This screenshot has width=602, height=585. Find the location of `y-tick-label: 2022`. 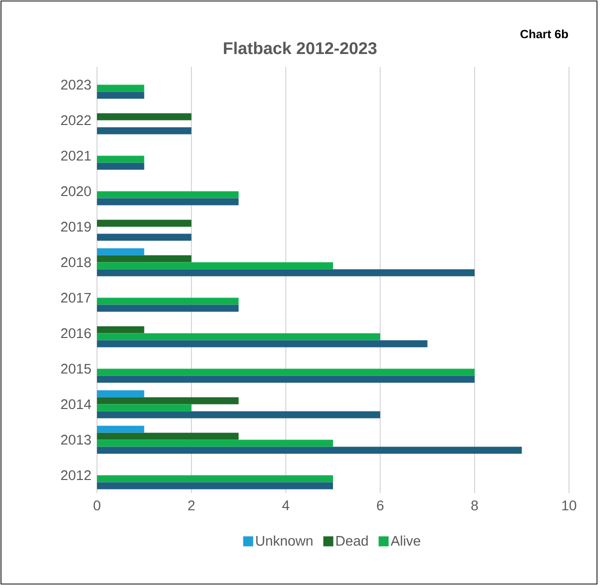

y-tick-label: 2022 is located at coordinates (76, 120).